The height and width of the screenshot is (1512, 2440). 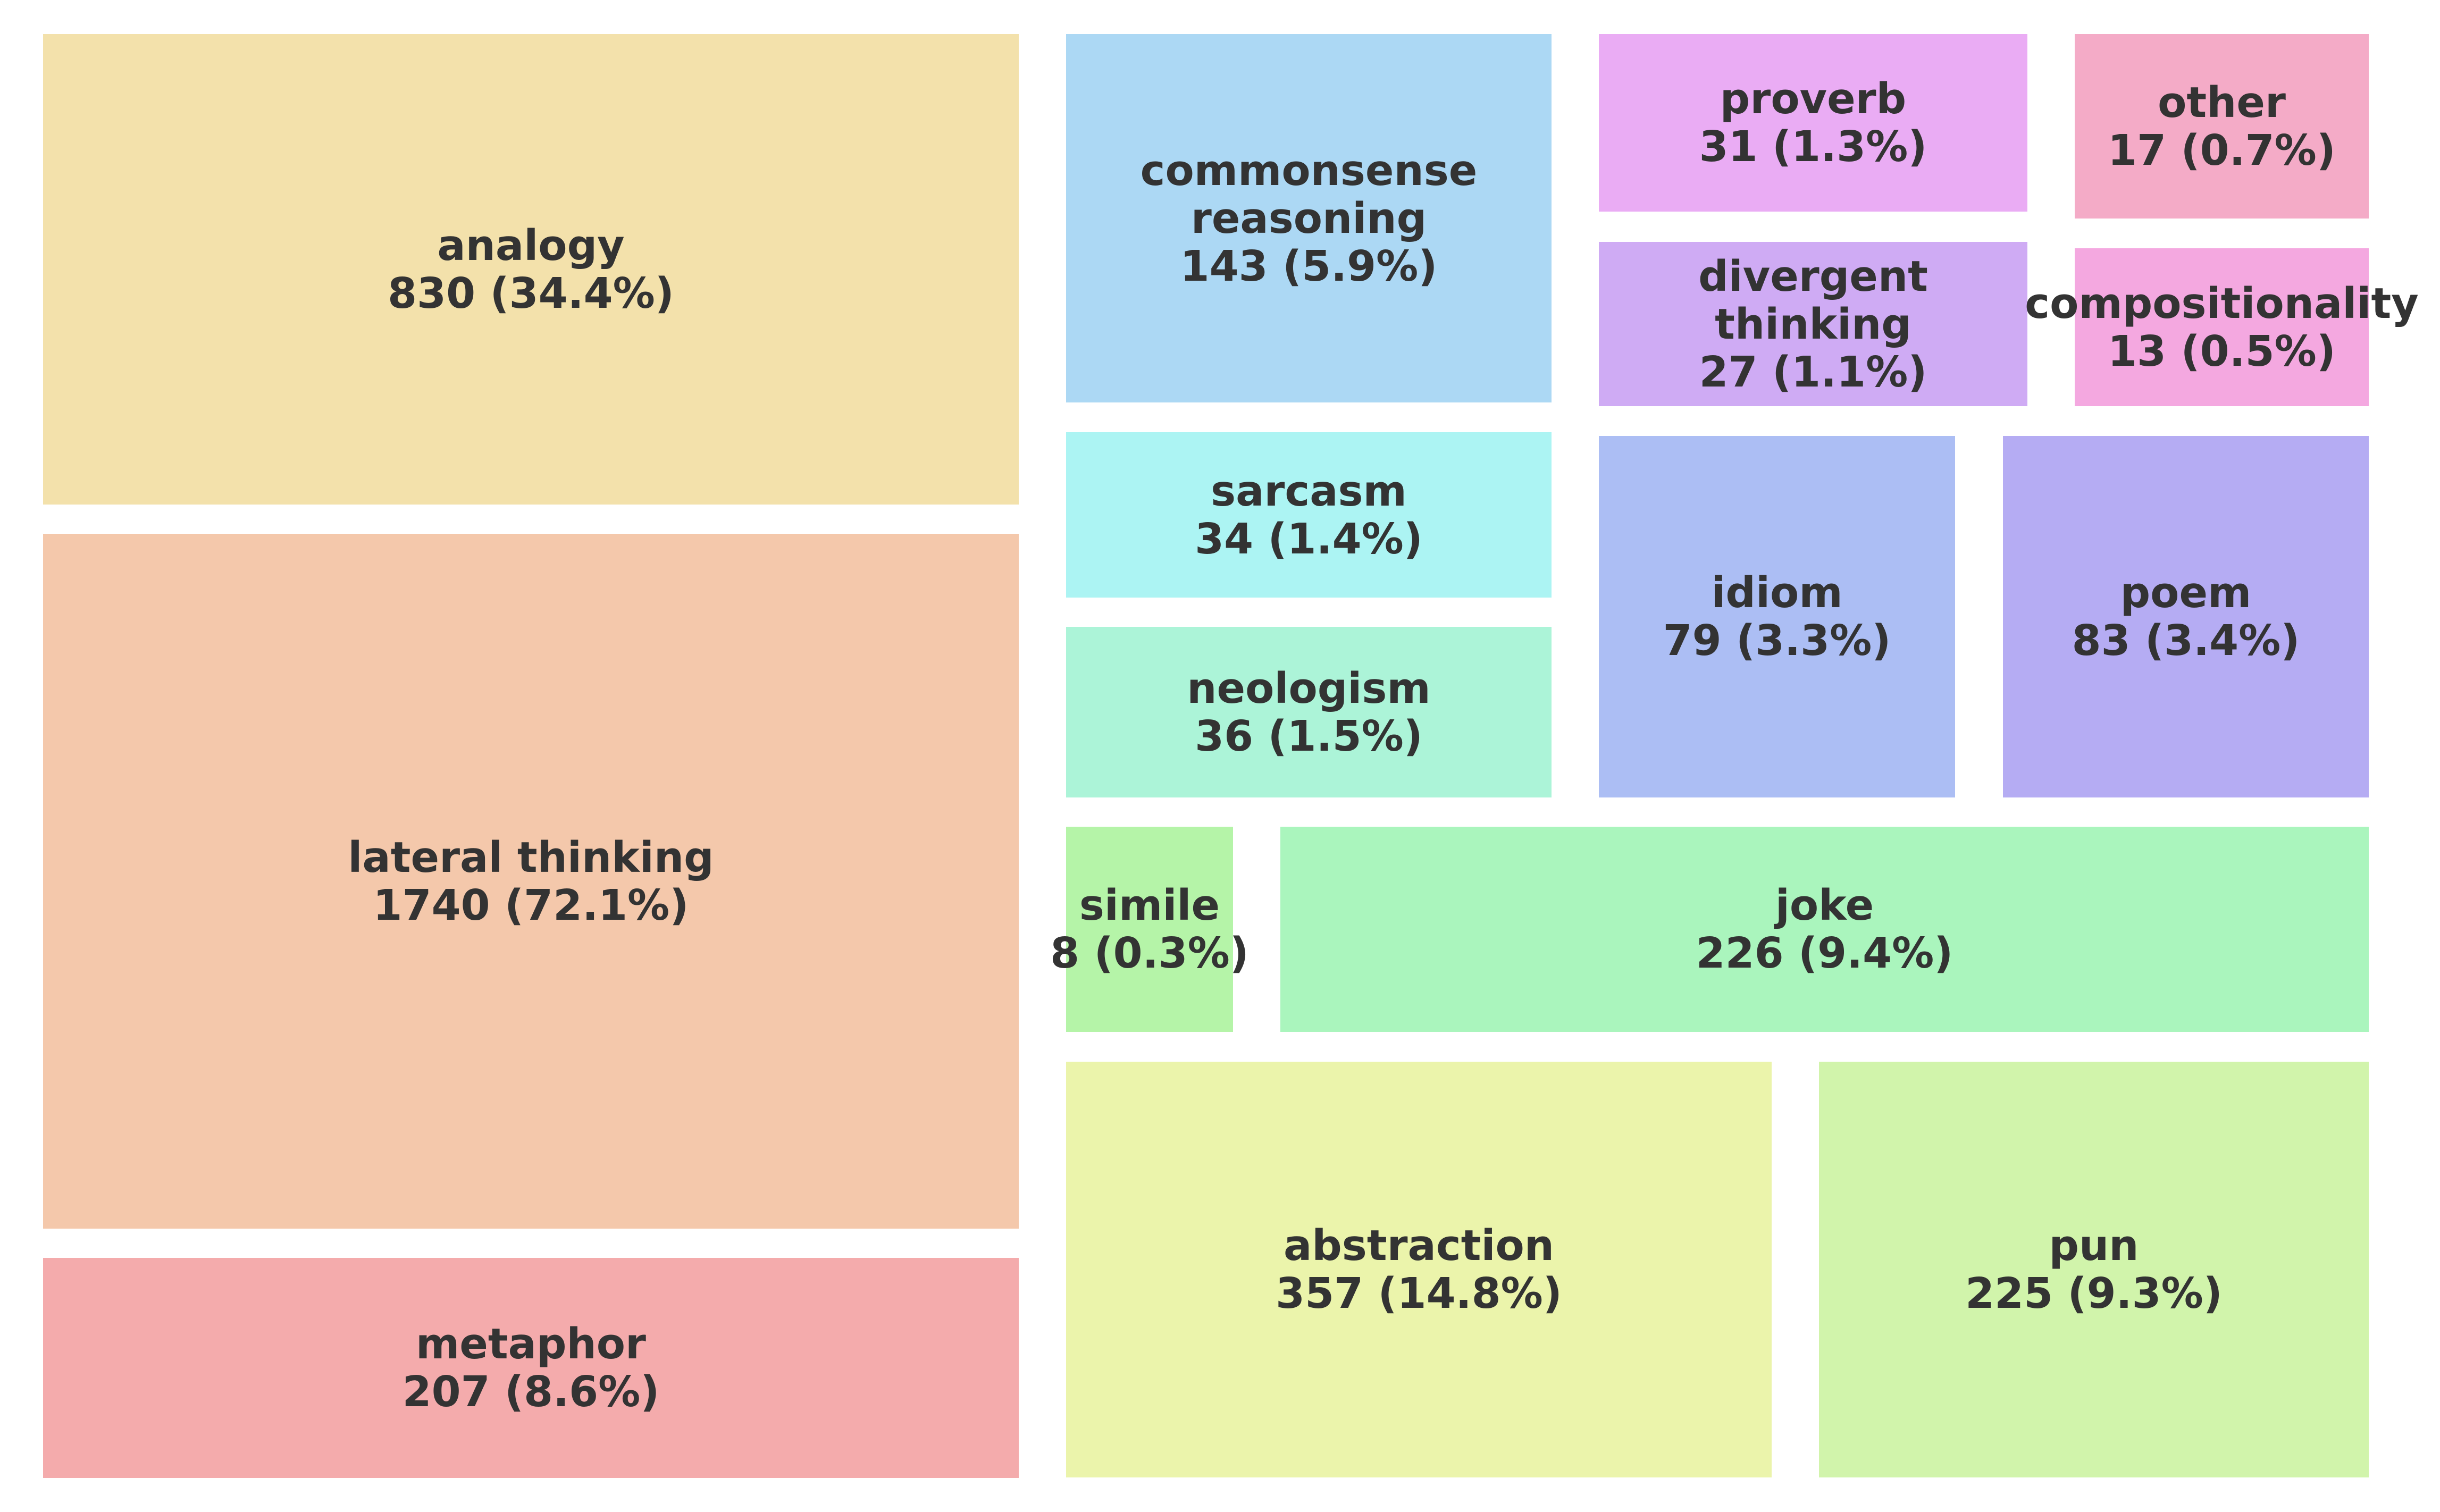 I want to click on tile-label: compositionality 13 (0.5%), so click(x=2221, y=327).